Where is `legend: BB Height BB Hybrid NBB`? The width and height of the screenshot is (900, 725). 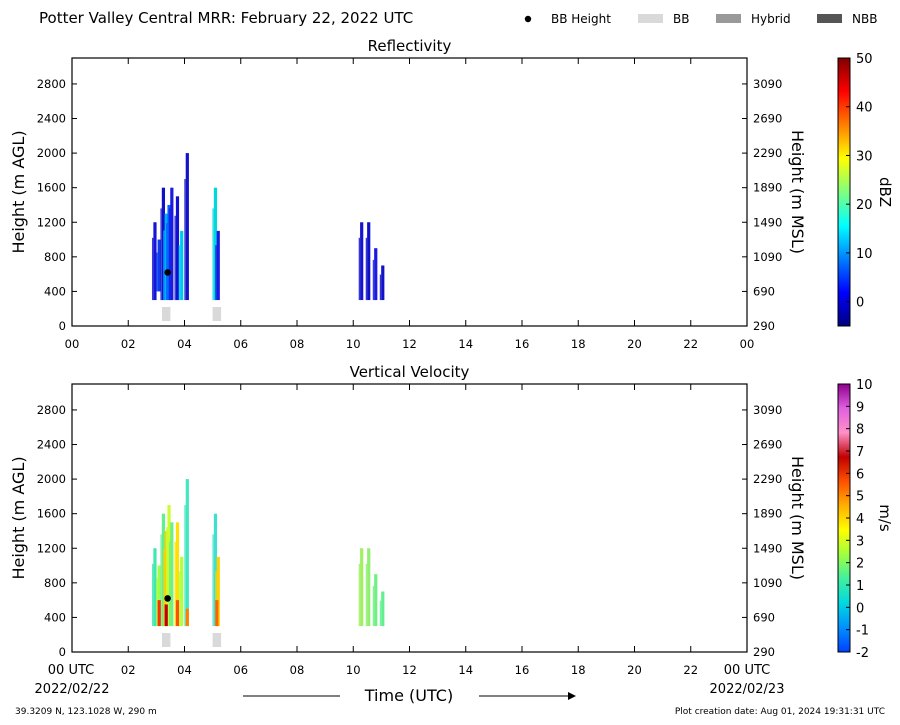 legend: BB Height BB Hybrid NBB is located at coordinates (700, 19).